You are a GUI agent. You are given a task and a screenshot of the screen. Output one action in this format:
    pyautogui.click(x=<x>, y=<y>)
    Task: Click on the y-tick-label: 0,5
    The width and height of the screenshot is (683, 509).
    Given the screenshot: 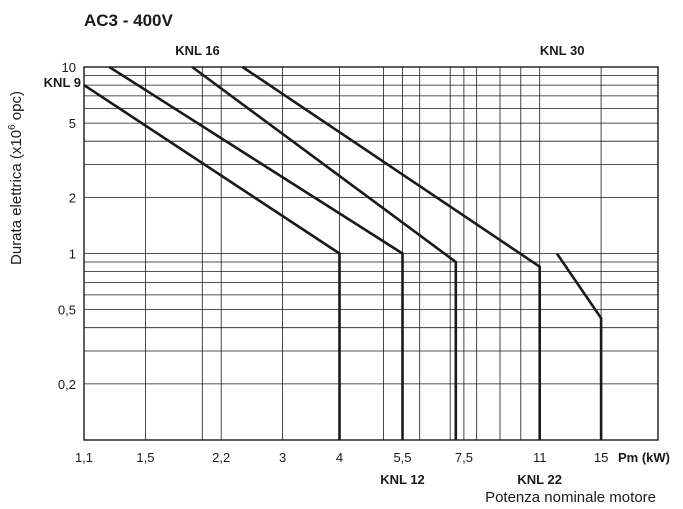 What is the action you would take?
    pyautogui.click(x=67, y=310)
    